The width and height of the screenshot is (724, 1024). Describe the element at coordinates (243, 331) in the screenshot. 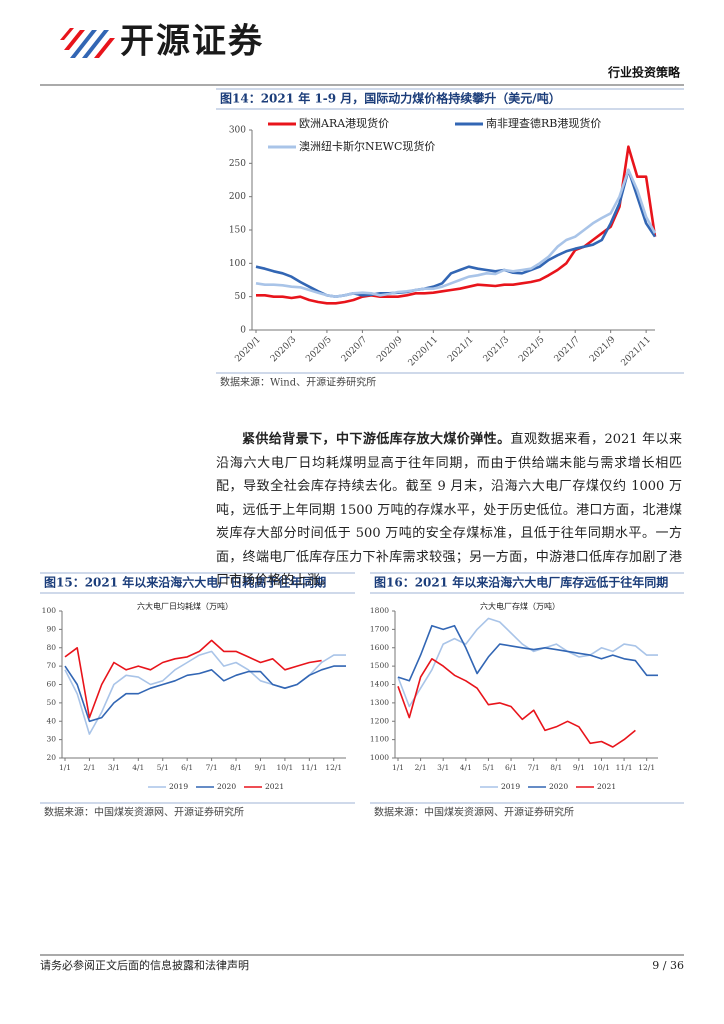

I see `y-tick-label: 0` at that location.